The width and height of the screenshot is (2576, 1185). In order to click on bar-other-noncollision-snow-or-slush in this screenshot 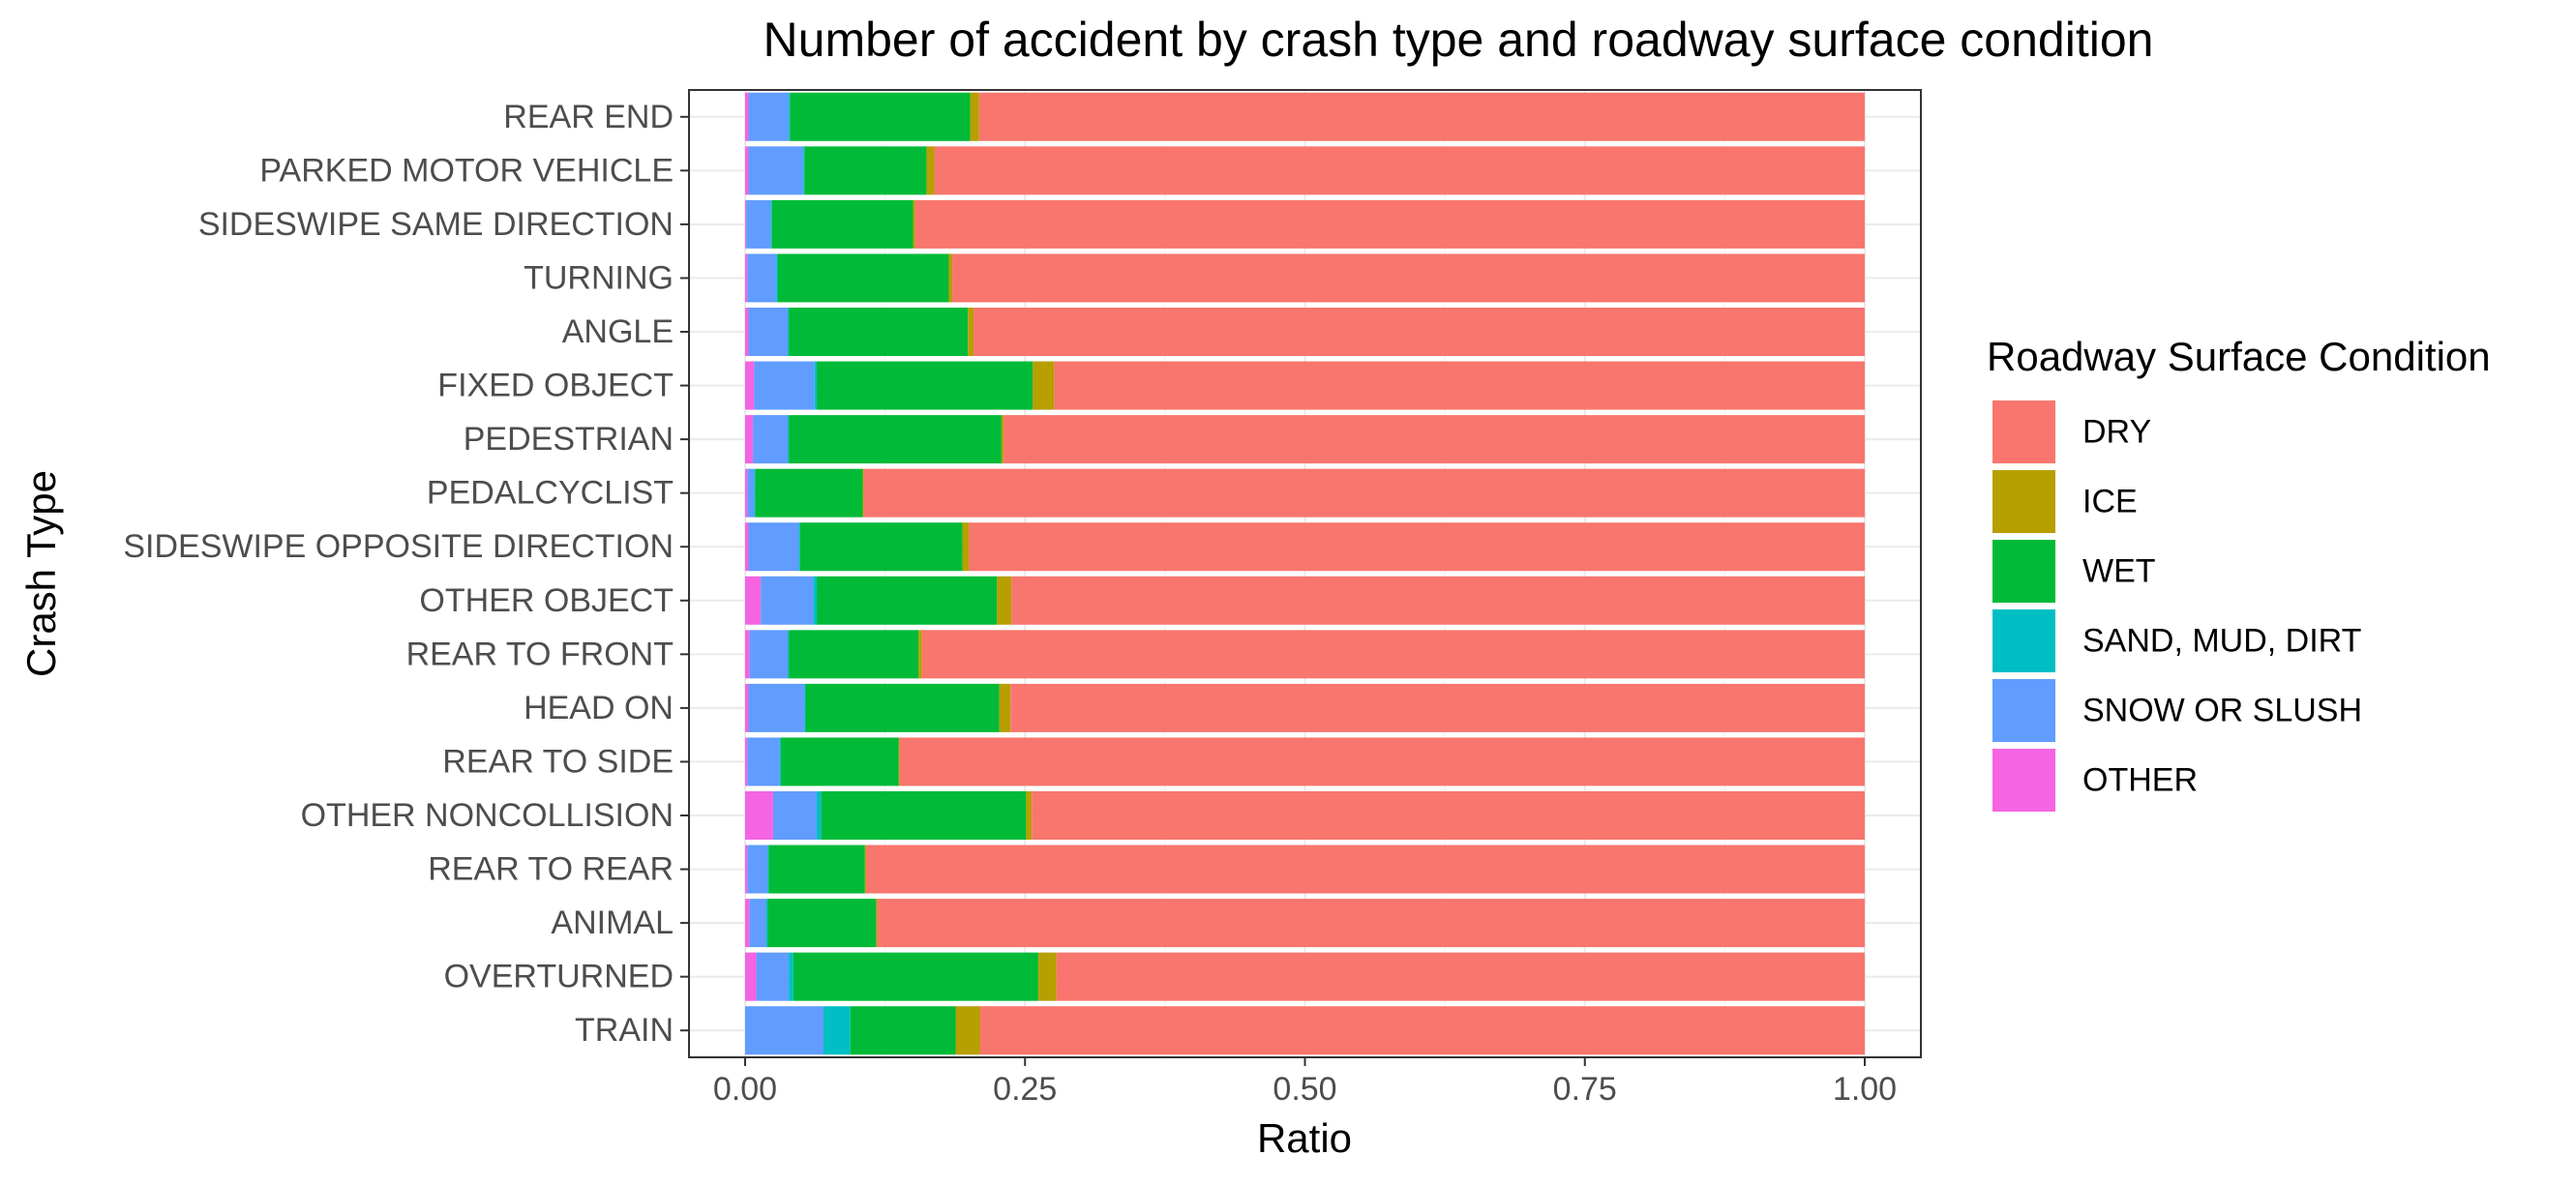, I will do `click(795, 815)`.